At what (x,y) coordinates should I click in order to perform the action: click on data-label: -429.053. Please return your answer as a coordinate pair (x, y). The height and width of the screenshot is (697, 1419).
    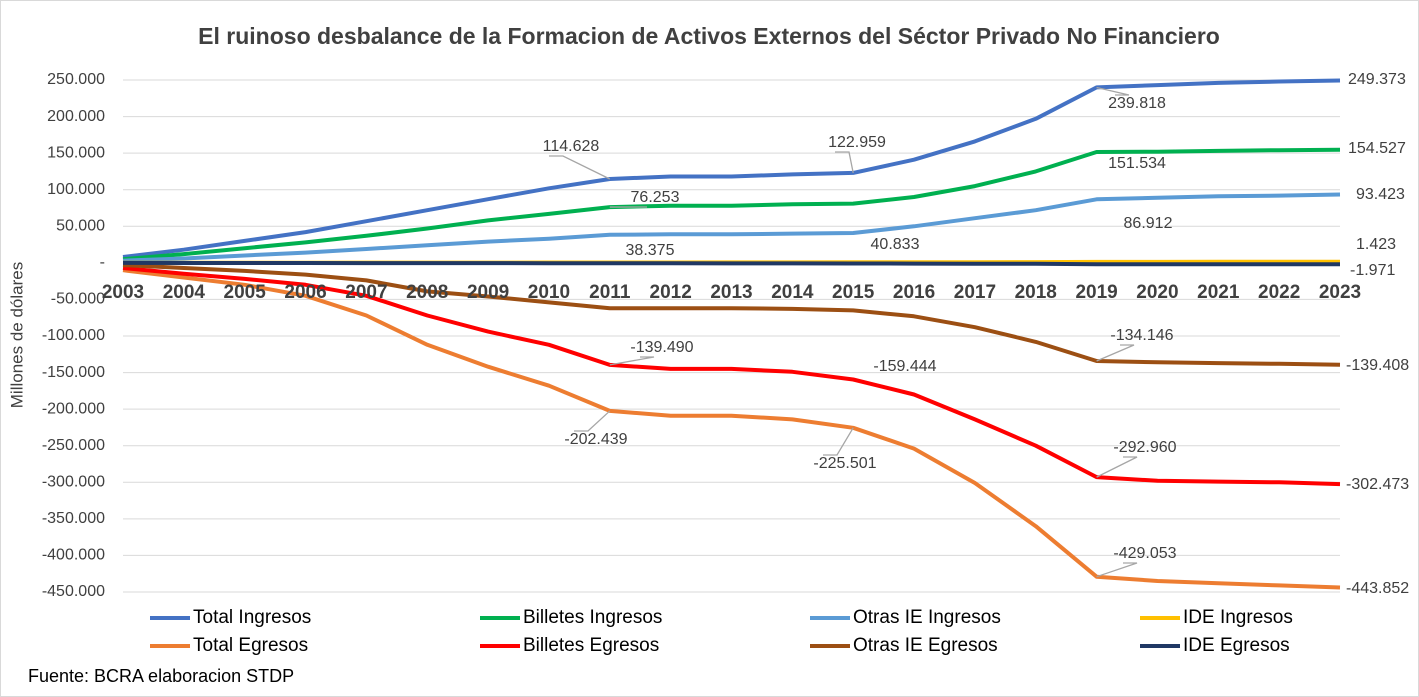
    Looking at the image, I should click on (1144, 553).